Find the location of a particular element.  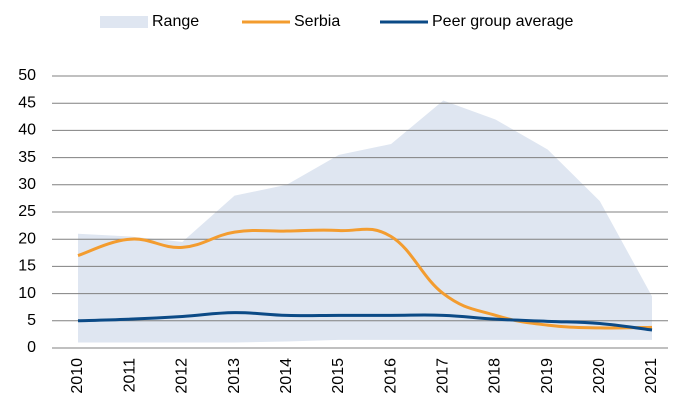

x-tick-label: 2010 is located at coordinates (77, 376).